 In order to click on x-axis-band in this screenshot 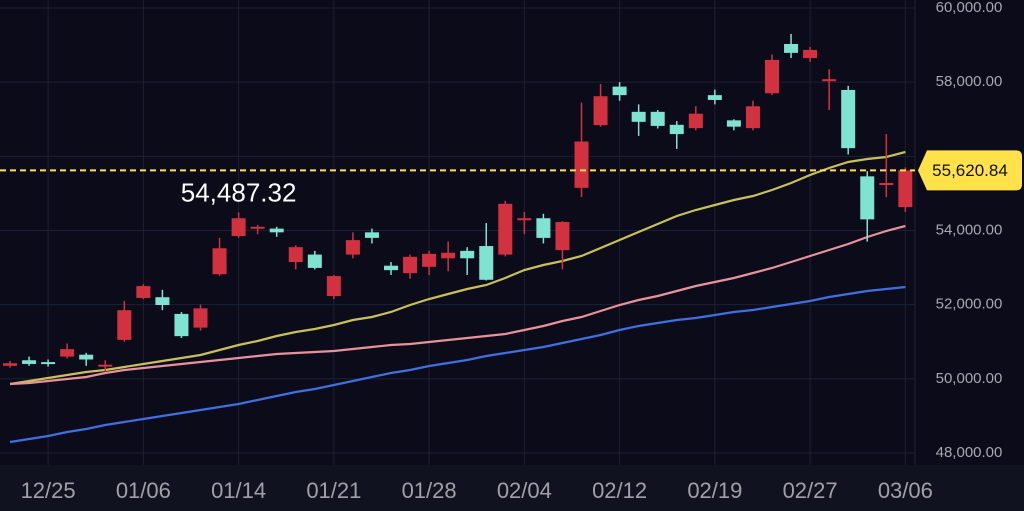, I will do `click(512, 488)`.